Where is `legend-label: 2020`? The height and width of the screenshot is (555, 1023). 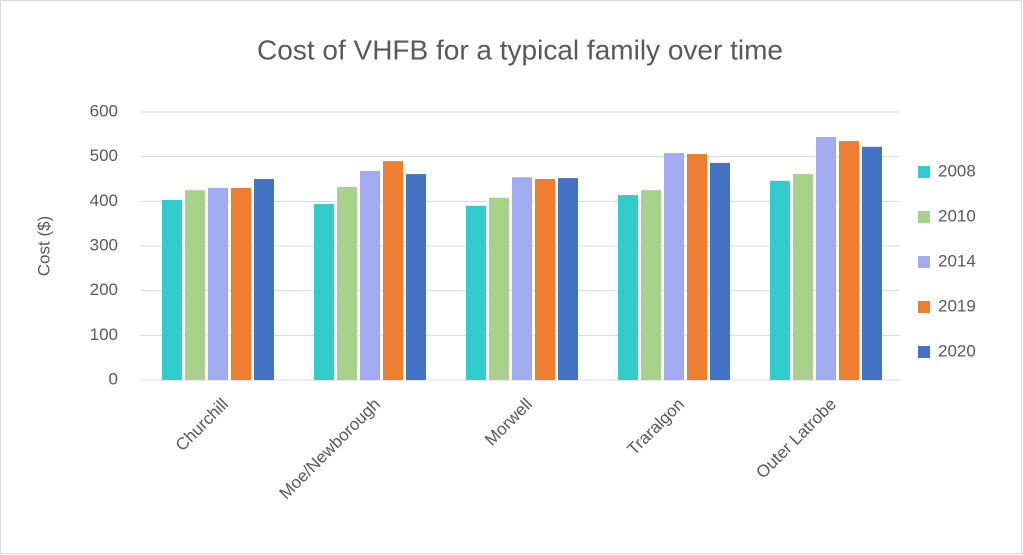
legend-label: 2020 is located at coordinates (957, 350).